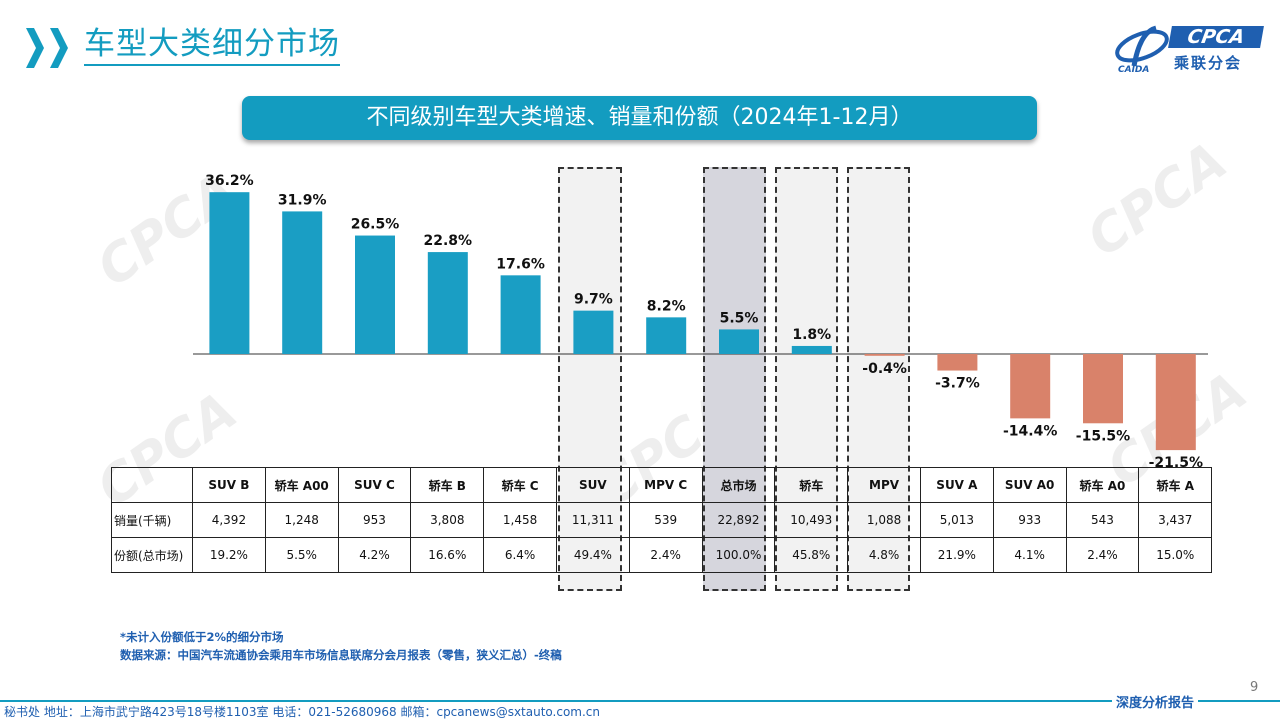 This screenshot has width=1280, height=720. Describe the element at coordinates (301, 520) in the screenshot. I see `table-cell-sales: 1,248` at that location.